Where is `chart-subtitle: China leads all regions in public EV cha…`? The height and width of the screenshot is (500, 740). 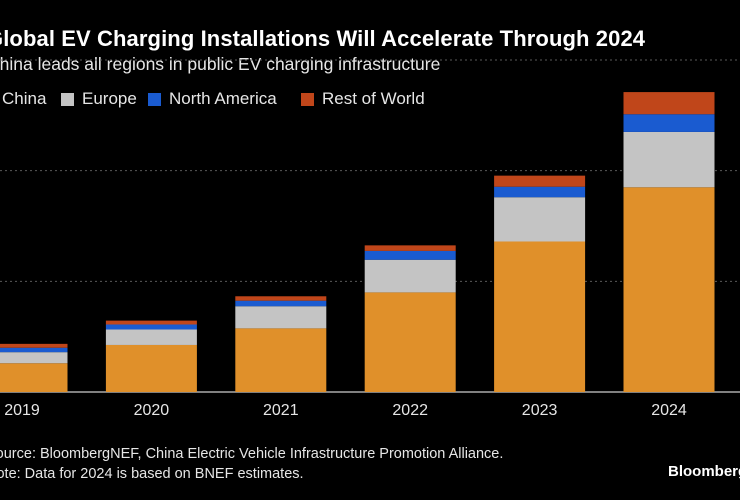
chart-subtitle: China leads all regions in public EV cha… is located at coordinates (220, 64).